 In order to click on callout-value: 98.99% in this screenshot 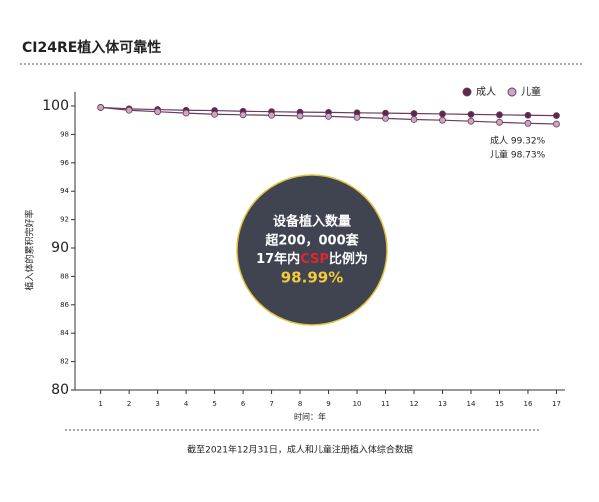, I will do `click(312, 278)`.